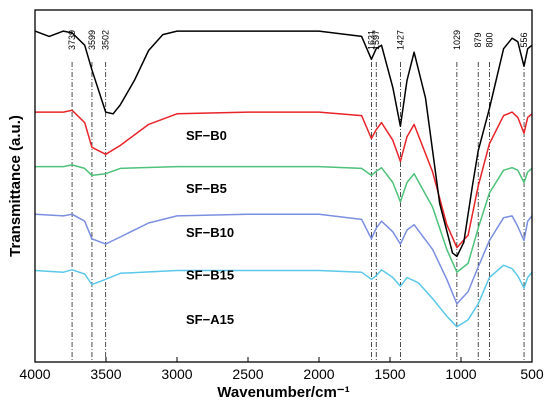 The height and width of the screenshot is (407, 550). Describe the element at coordinates (247, 374) in the screenshot. I see `x-tick-label-2500: 2500` at that location.